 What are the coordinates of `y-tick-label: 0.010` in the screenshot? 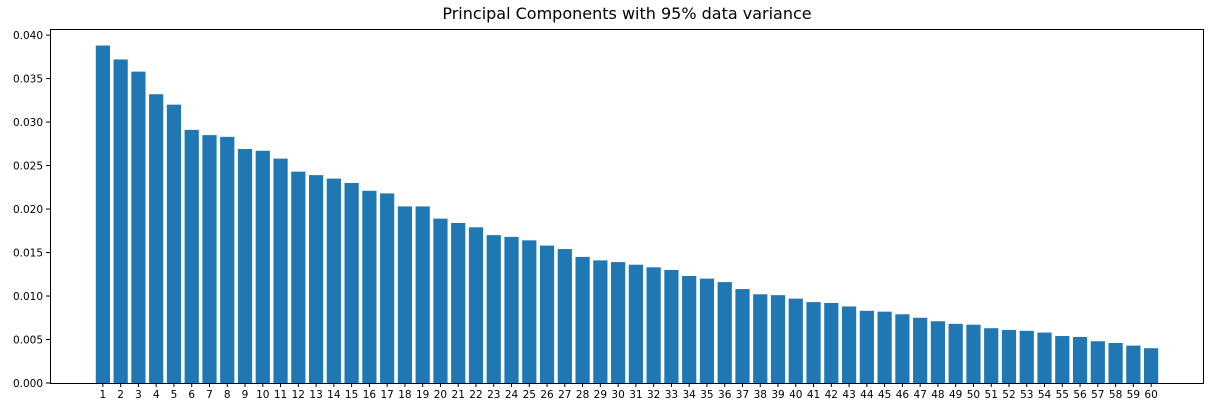 It's located at (28, 297).